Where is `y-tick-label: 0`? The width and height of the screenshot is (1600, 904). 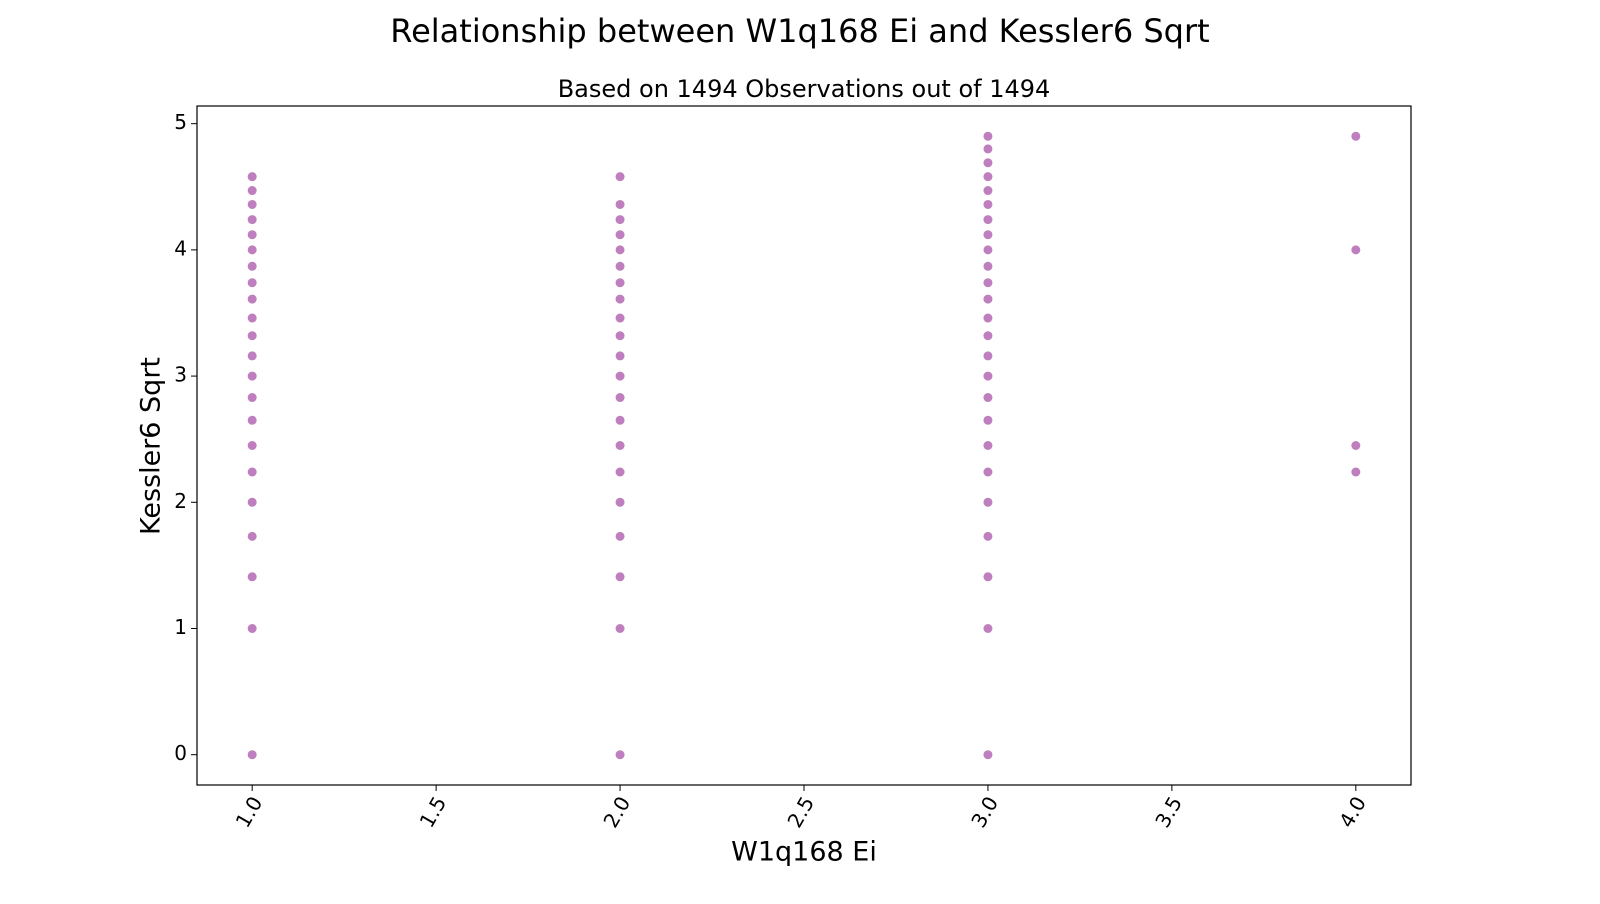 y-tick-label: 0 is located at coordinates (180, 753).